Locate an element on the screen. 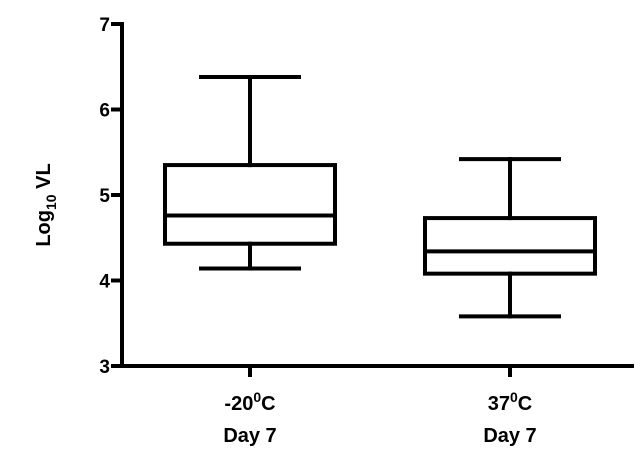 This screenshot has width=640, height=455. y-axis: 3 4 5 6 7 is located at coordinates (111, 196).